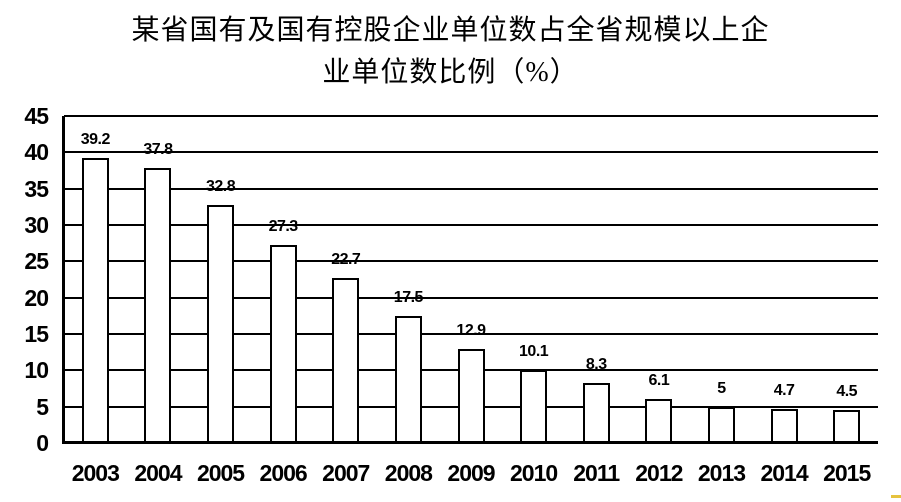  I want to click on value-label-2012: 6.1, so click(659, 380).